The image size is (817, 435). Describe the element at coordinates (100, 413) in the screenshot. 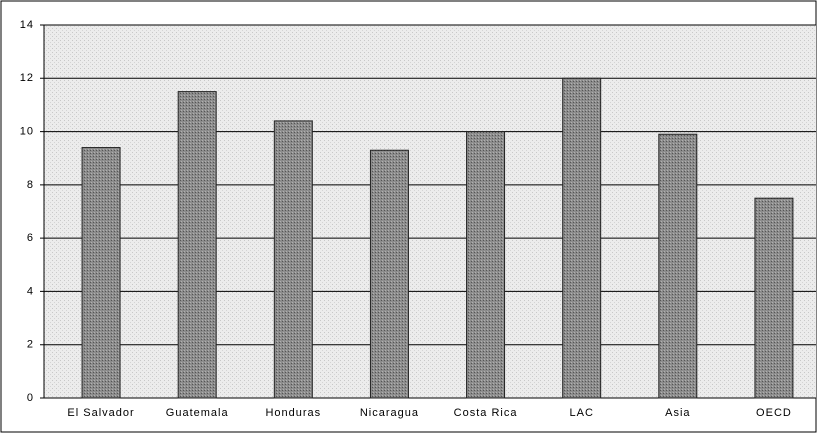

I see `x-tick-label: El Salvador` at that location.